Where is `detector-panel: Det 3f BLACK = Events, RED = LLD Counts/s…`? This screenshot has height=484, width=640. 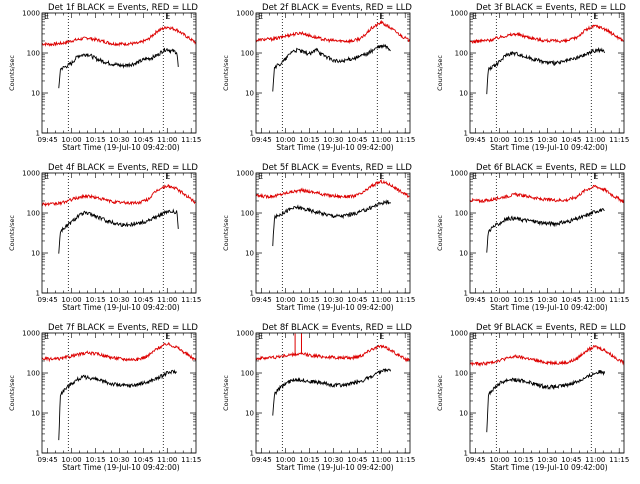
detector-panel: Det 3f BLACK = Events, RED = LLD Counts/s… is located at coordinates (534, 80).